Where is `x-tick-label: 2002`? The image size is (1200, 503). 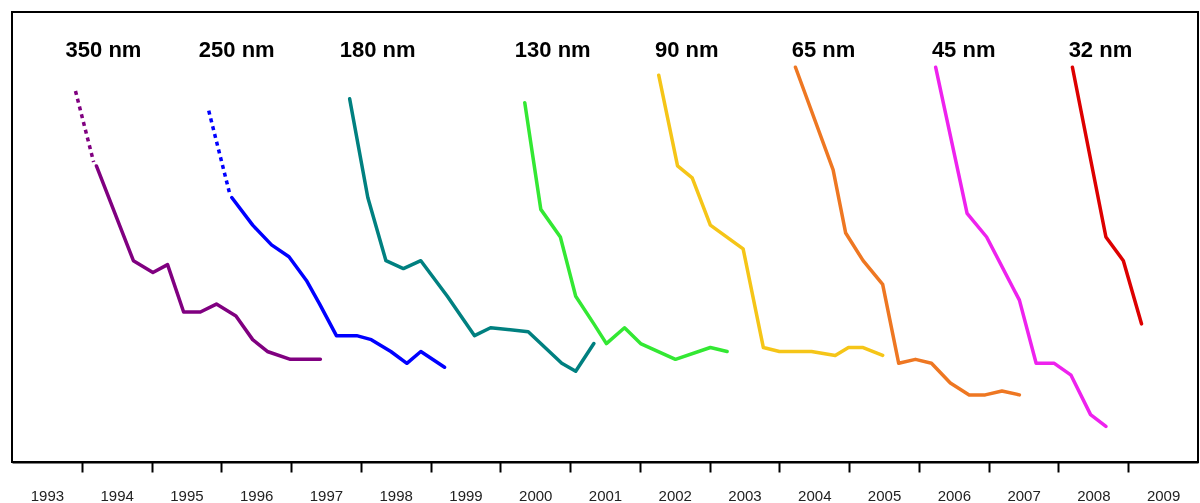 x-tick-label: 2002 is located at coordinates (675, 494).